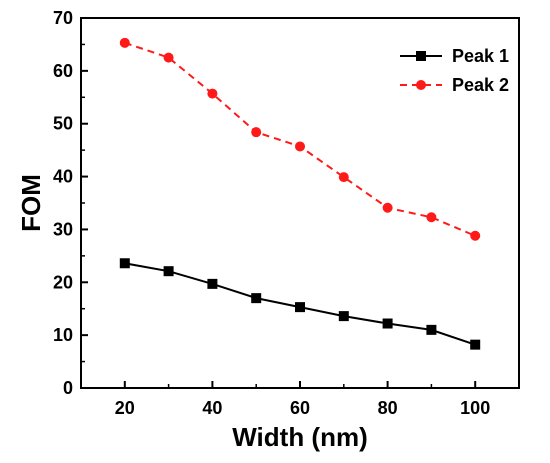 This screenshot has height=463, width=550. I want to click on legend-label-peak-2: Peak 2, so click(480, 85).